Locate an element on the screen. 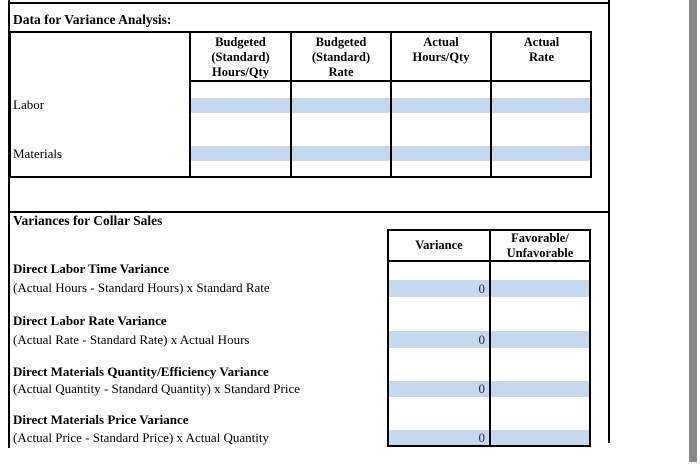 The height and width of the screenshot is (473, 700). cell-materials-budgeted-rate is located at coordinates (341, 153).